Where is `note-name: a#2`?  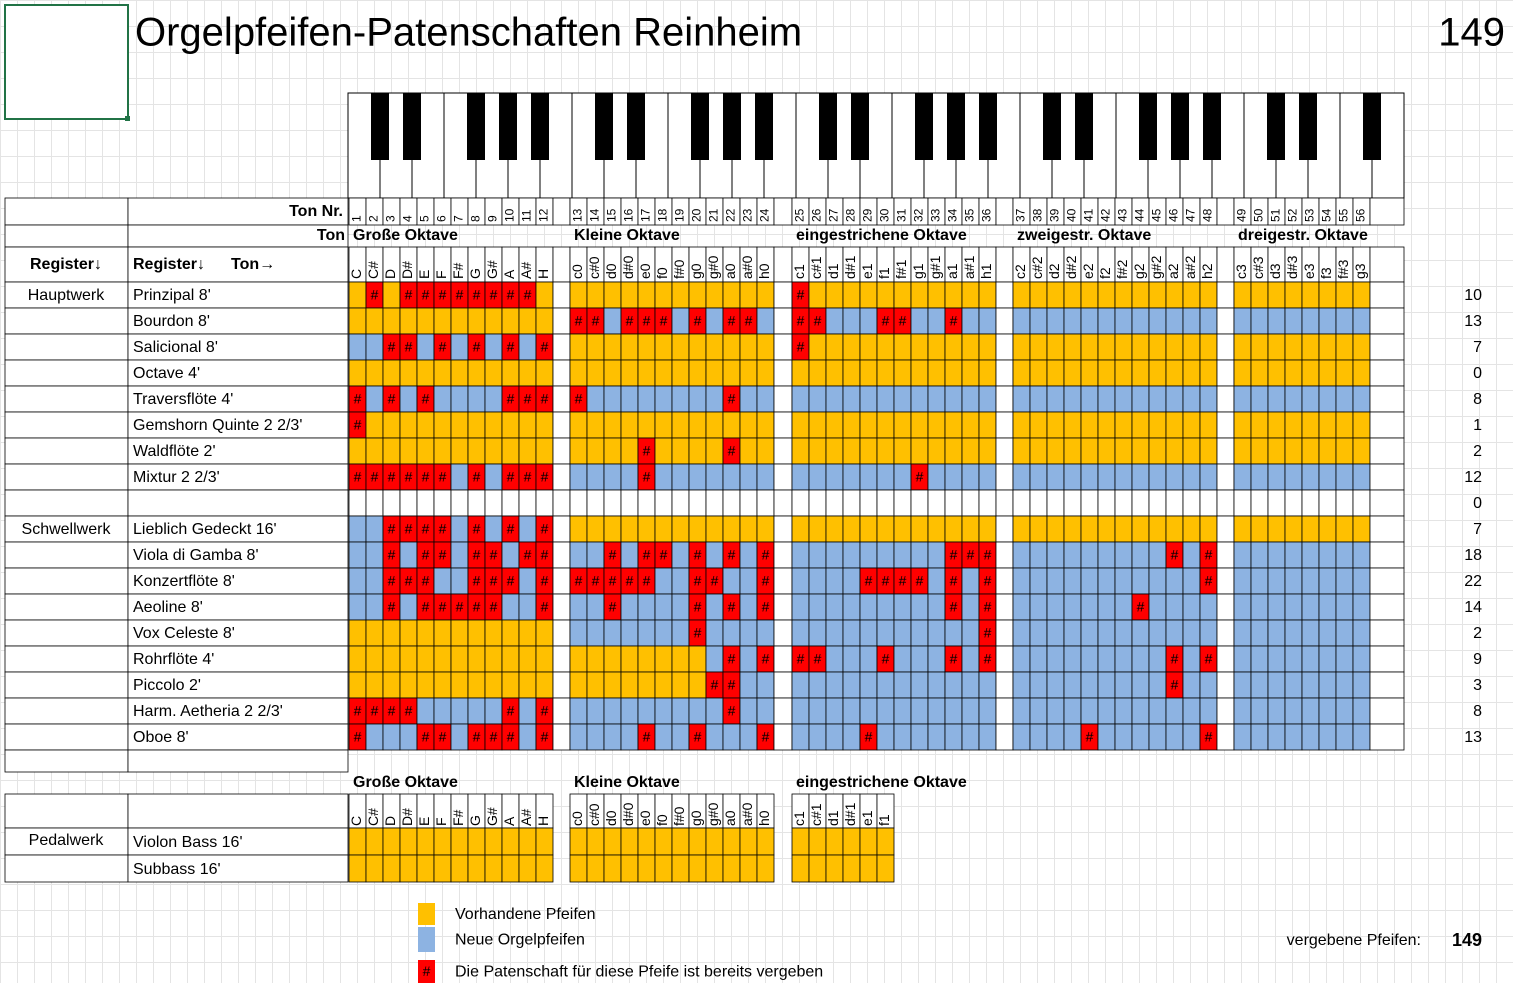
note-name: a#2 is located at coordinates (1190, 267).